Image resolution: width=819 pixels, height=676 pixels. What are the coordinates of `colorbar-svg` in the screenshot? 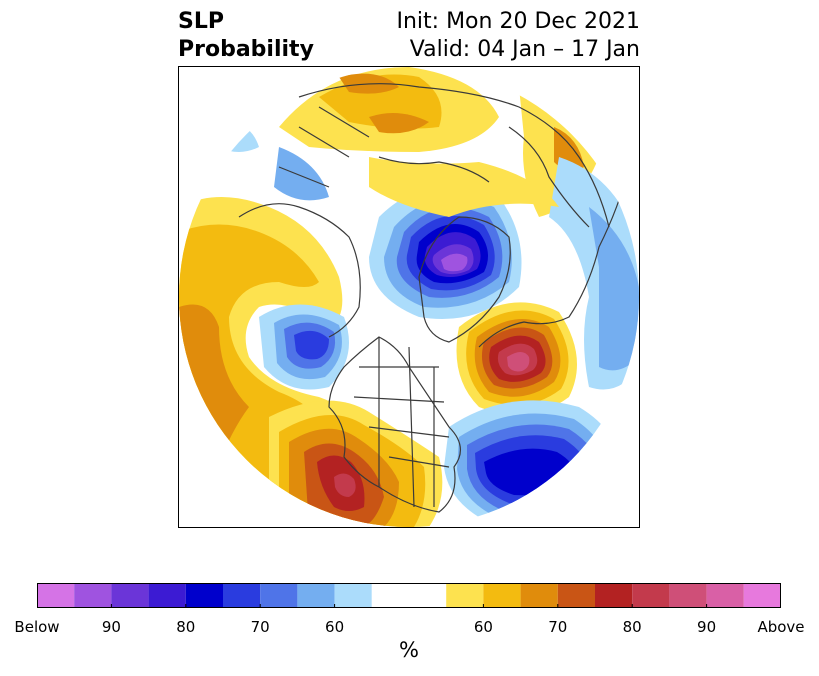 It's located at (409, 595).